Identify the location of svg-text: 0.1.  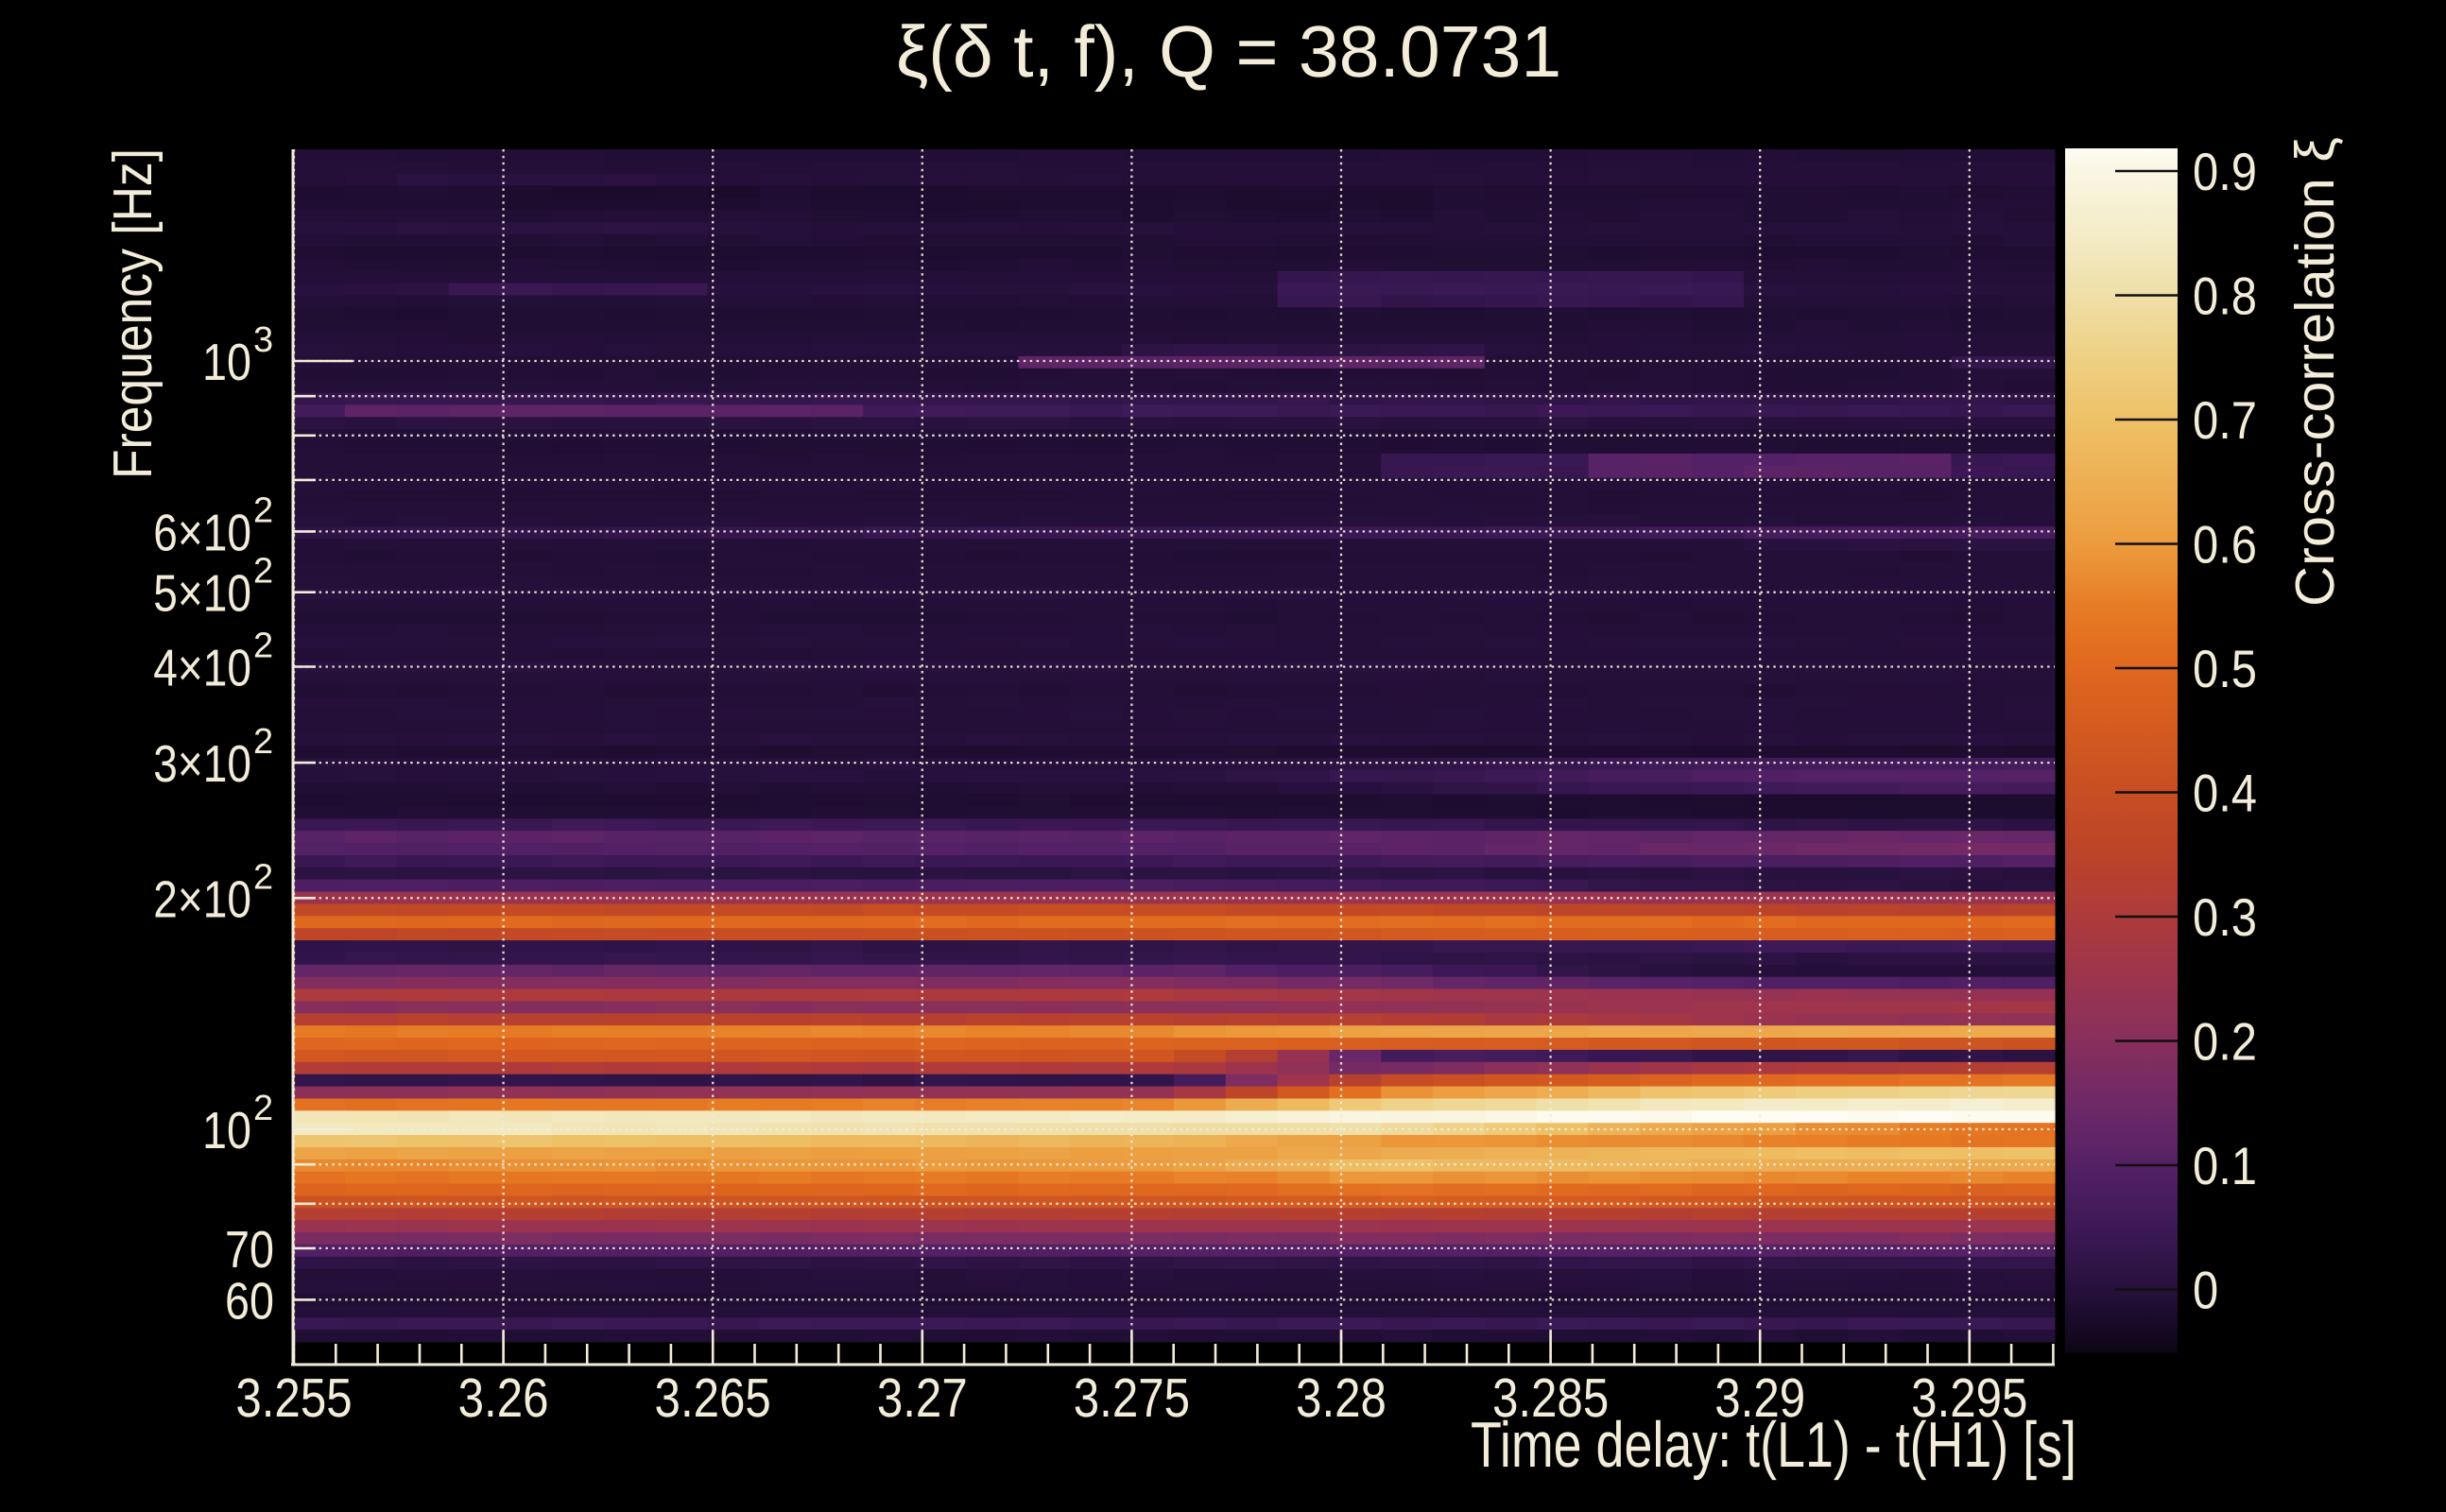
(2225, 1165).